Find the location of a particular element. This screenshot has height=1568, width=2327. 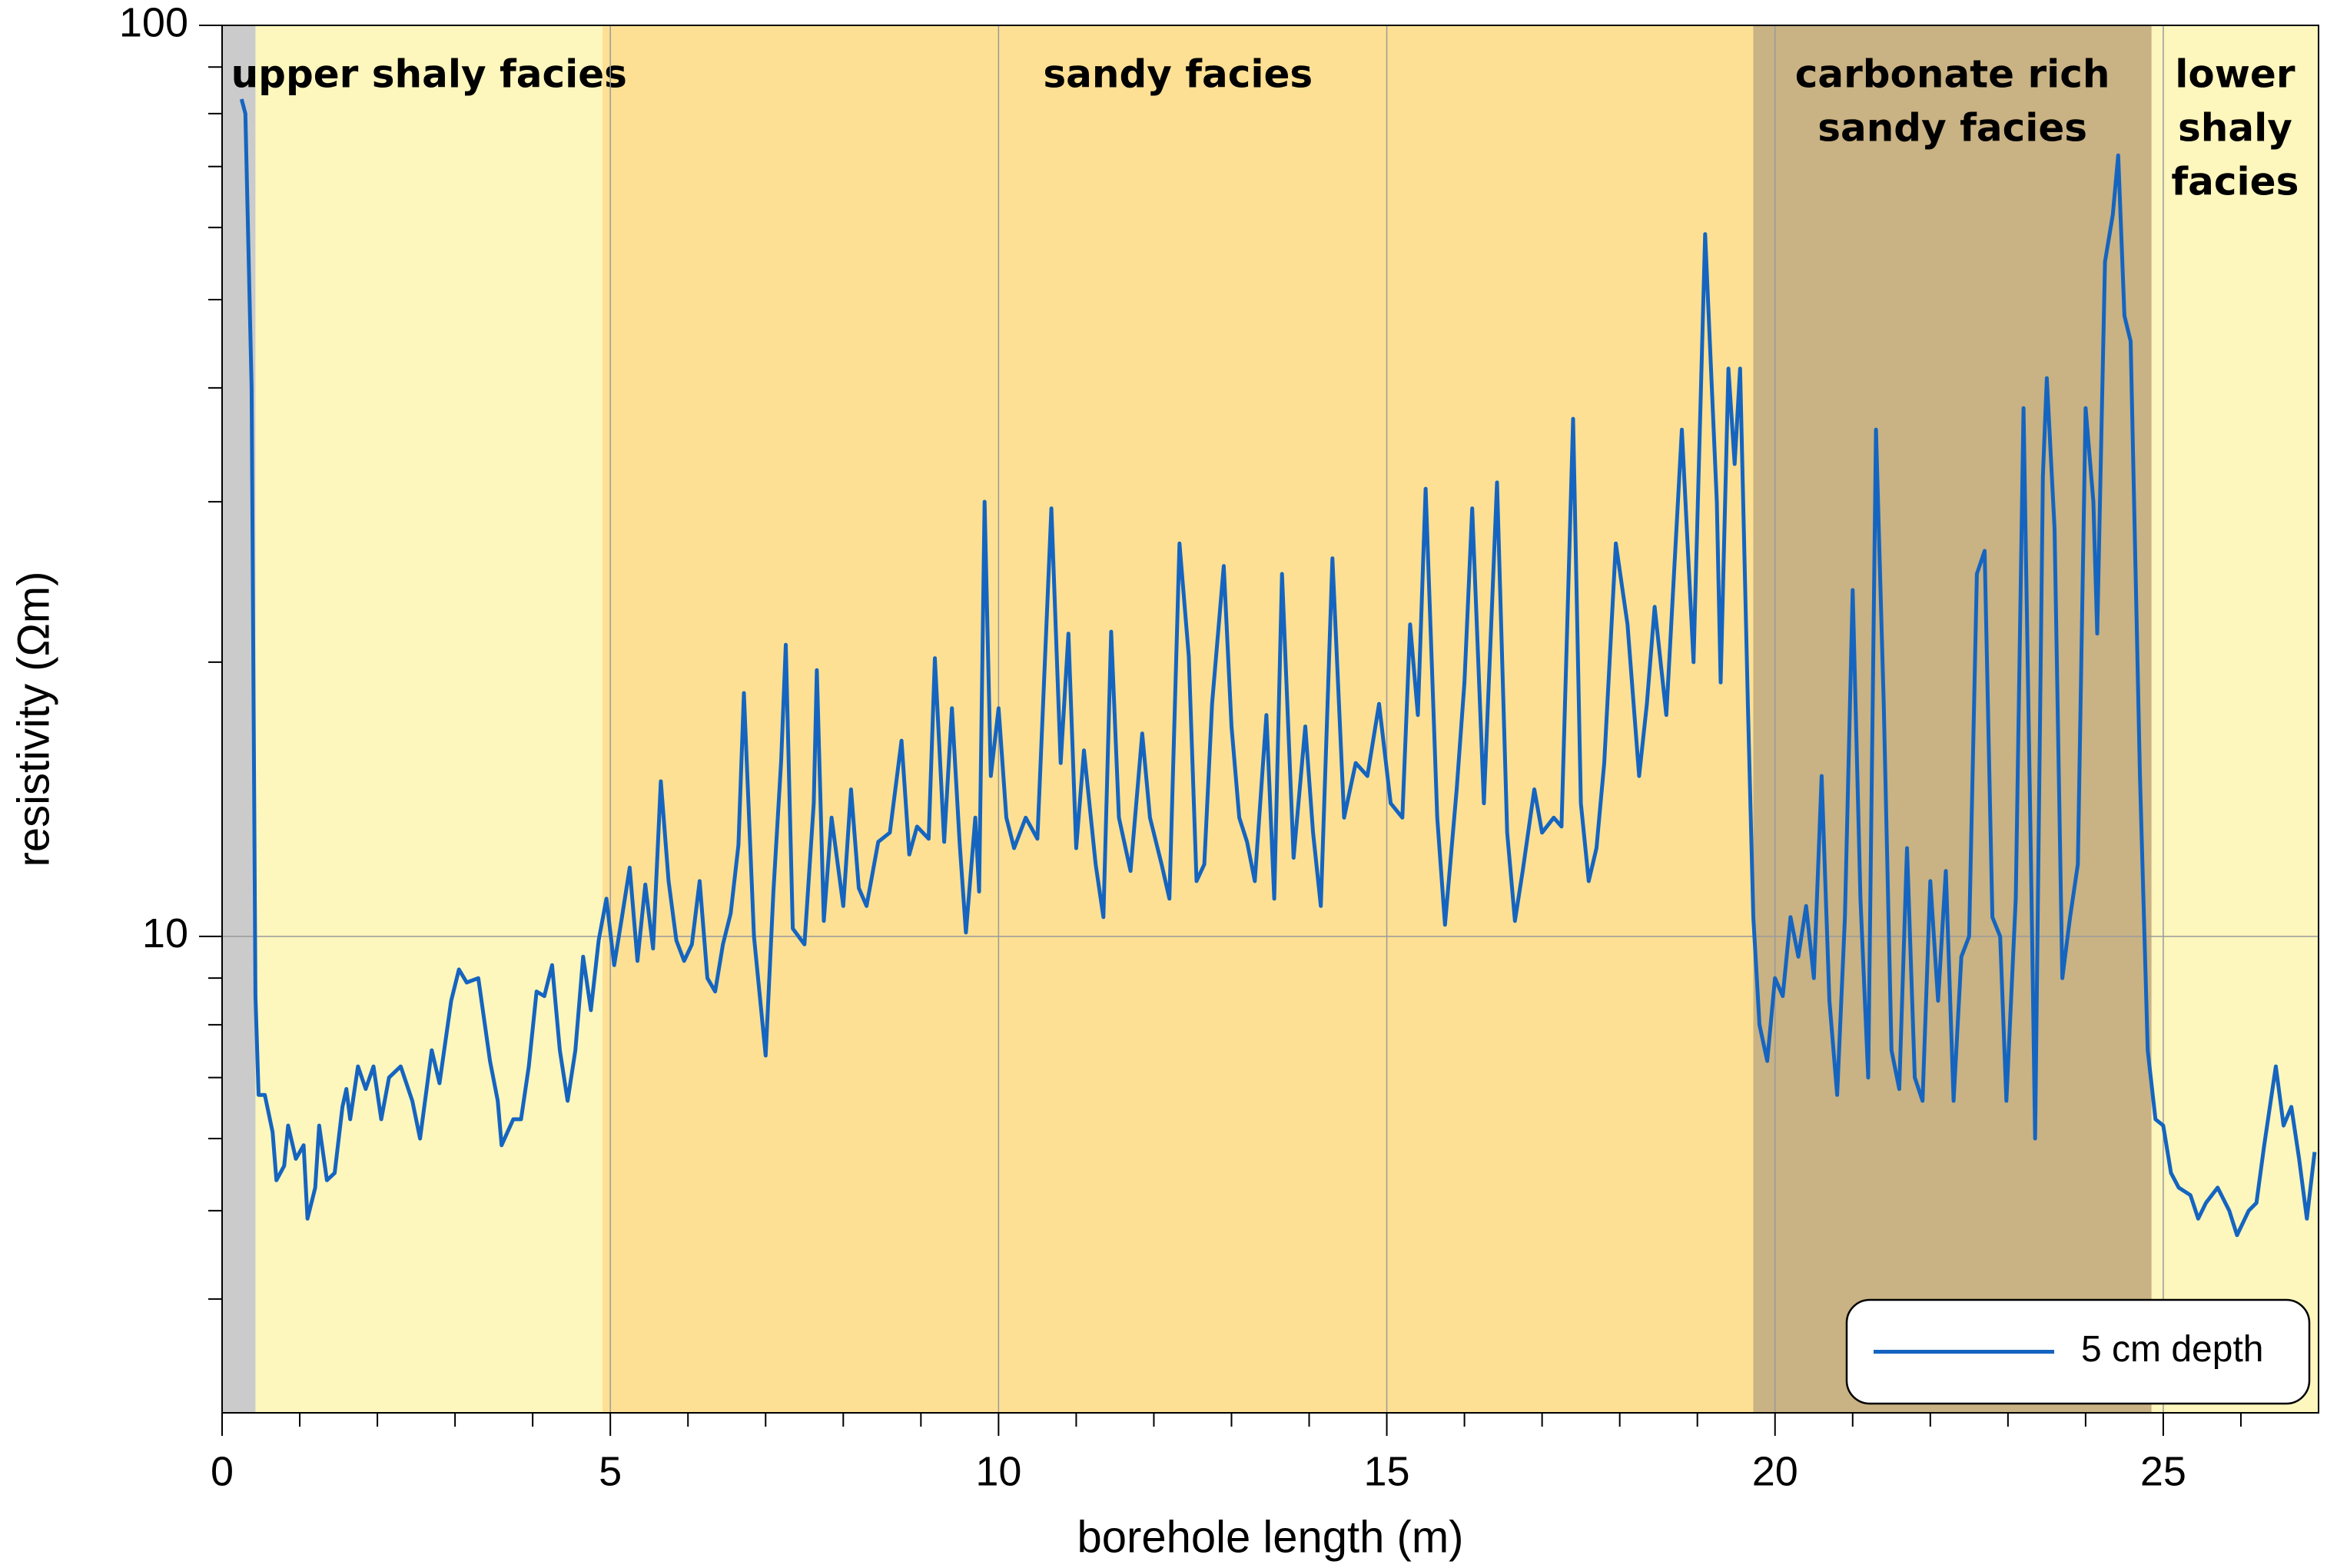

legend-label: 5 cm depth is located at coordinates (2172, 1349).